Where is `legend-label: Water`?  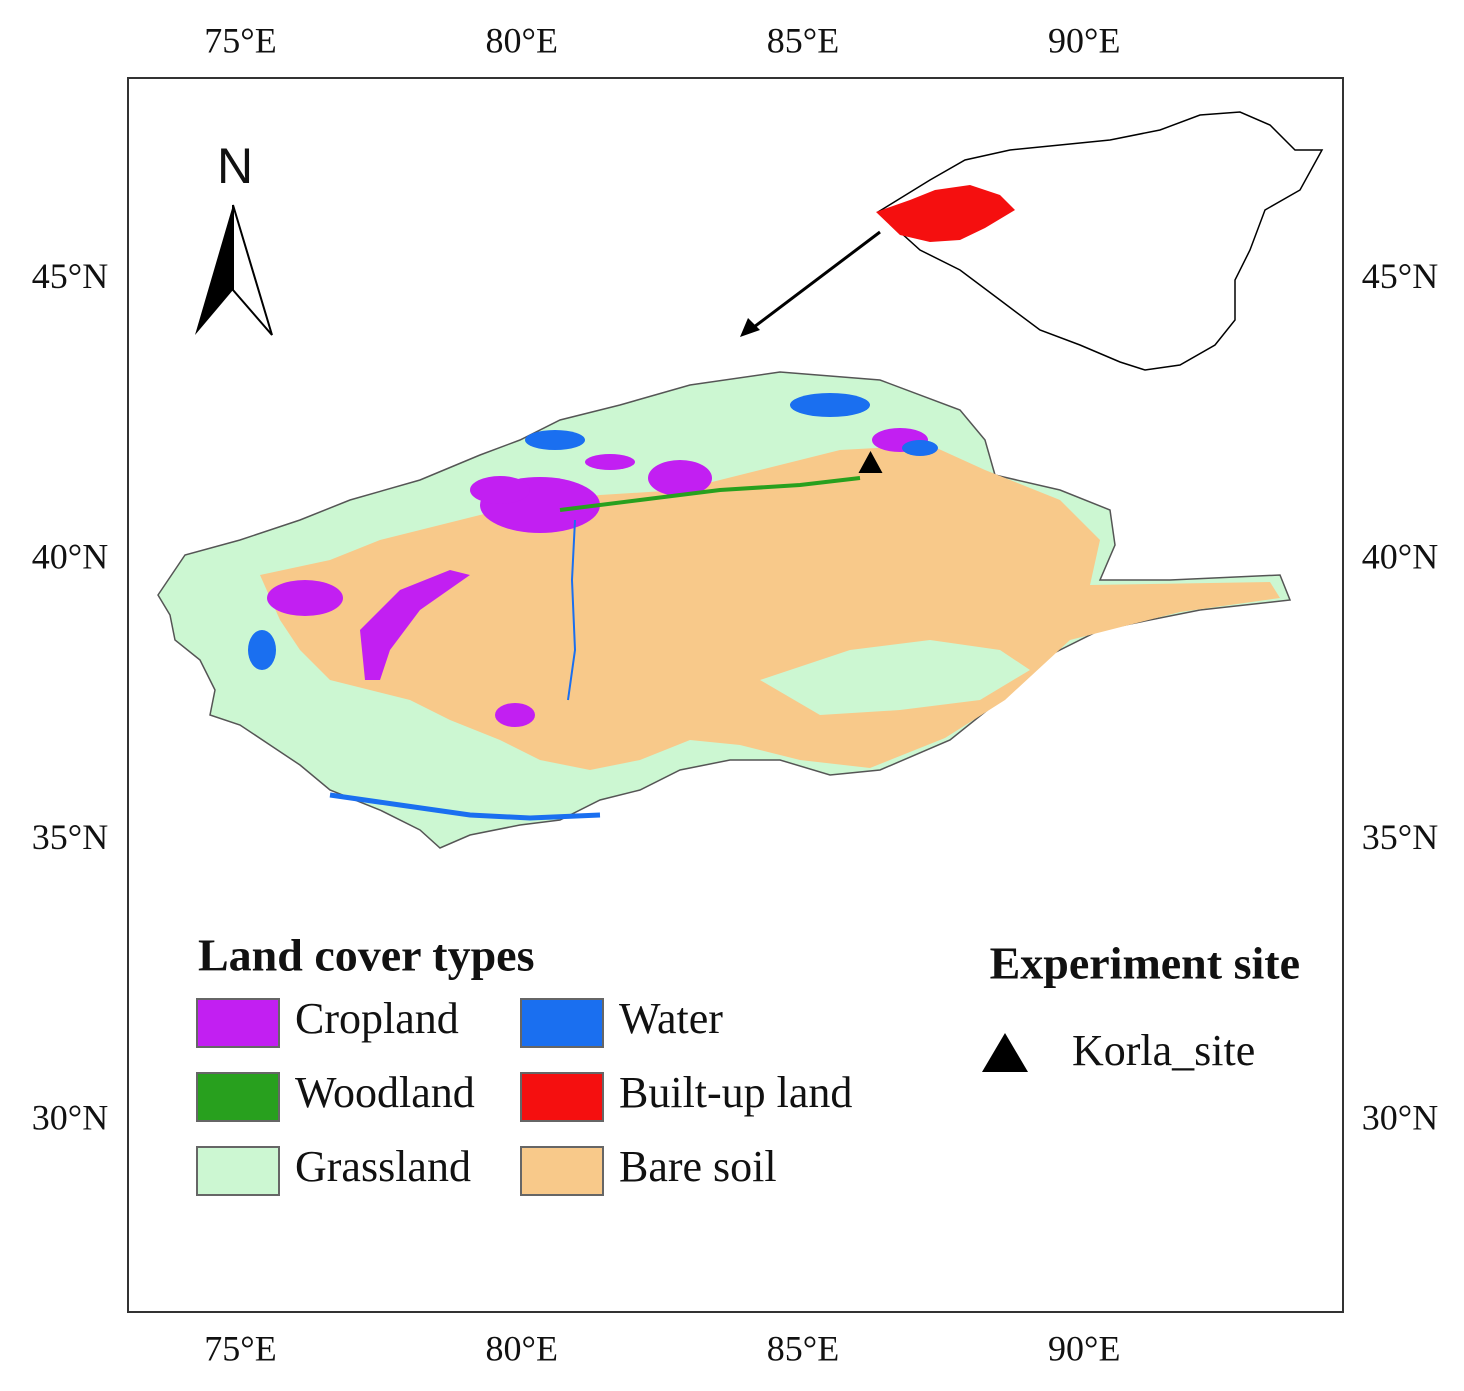 legend-label: Water is located at coordinates (671, 1018).